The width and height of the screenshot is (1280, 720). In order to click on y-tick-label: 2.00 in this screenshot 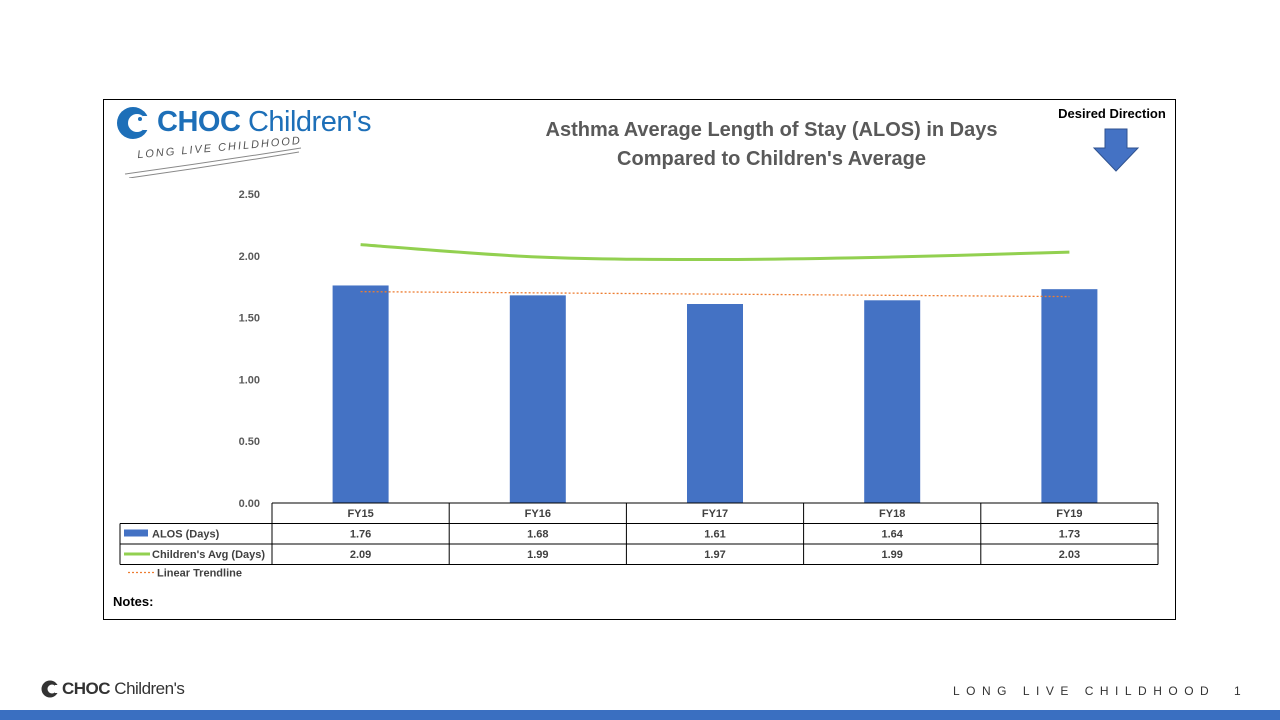, I will do `click(249, 257)`.